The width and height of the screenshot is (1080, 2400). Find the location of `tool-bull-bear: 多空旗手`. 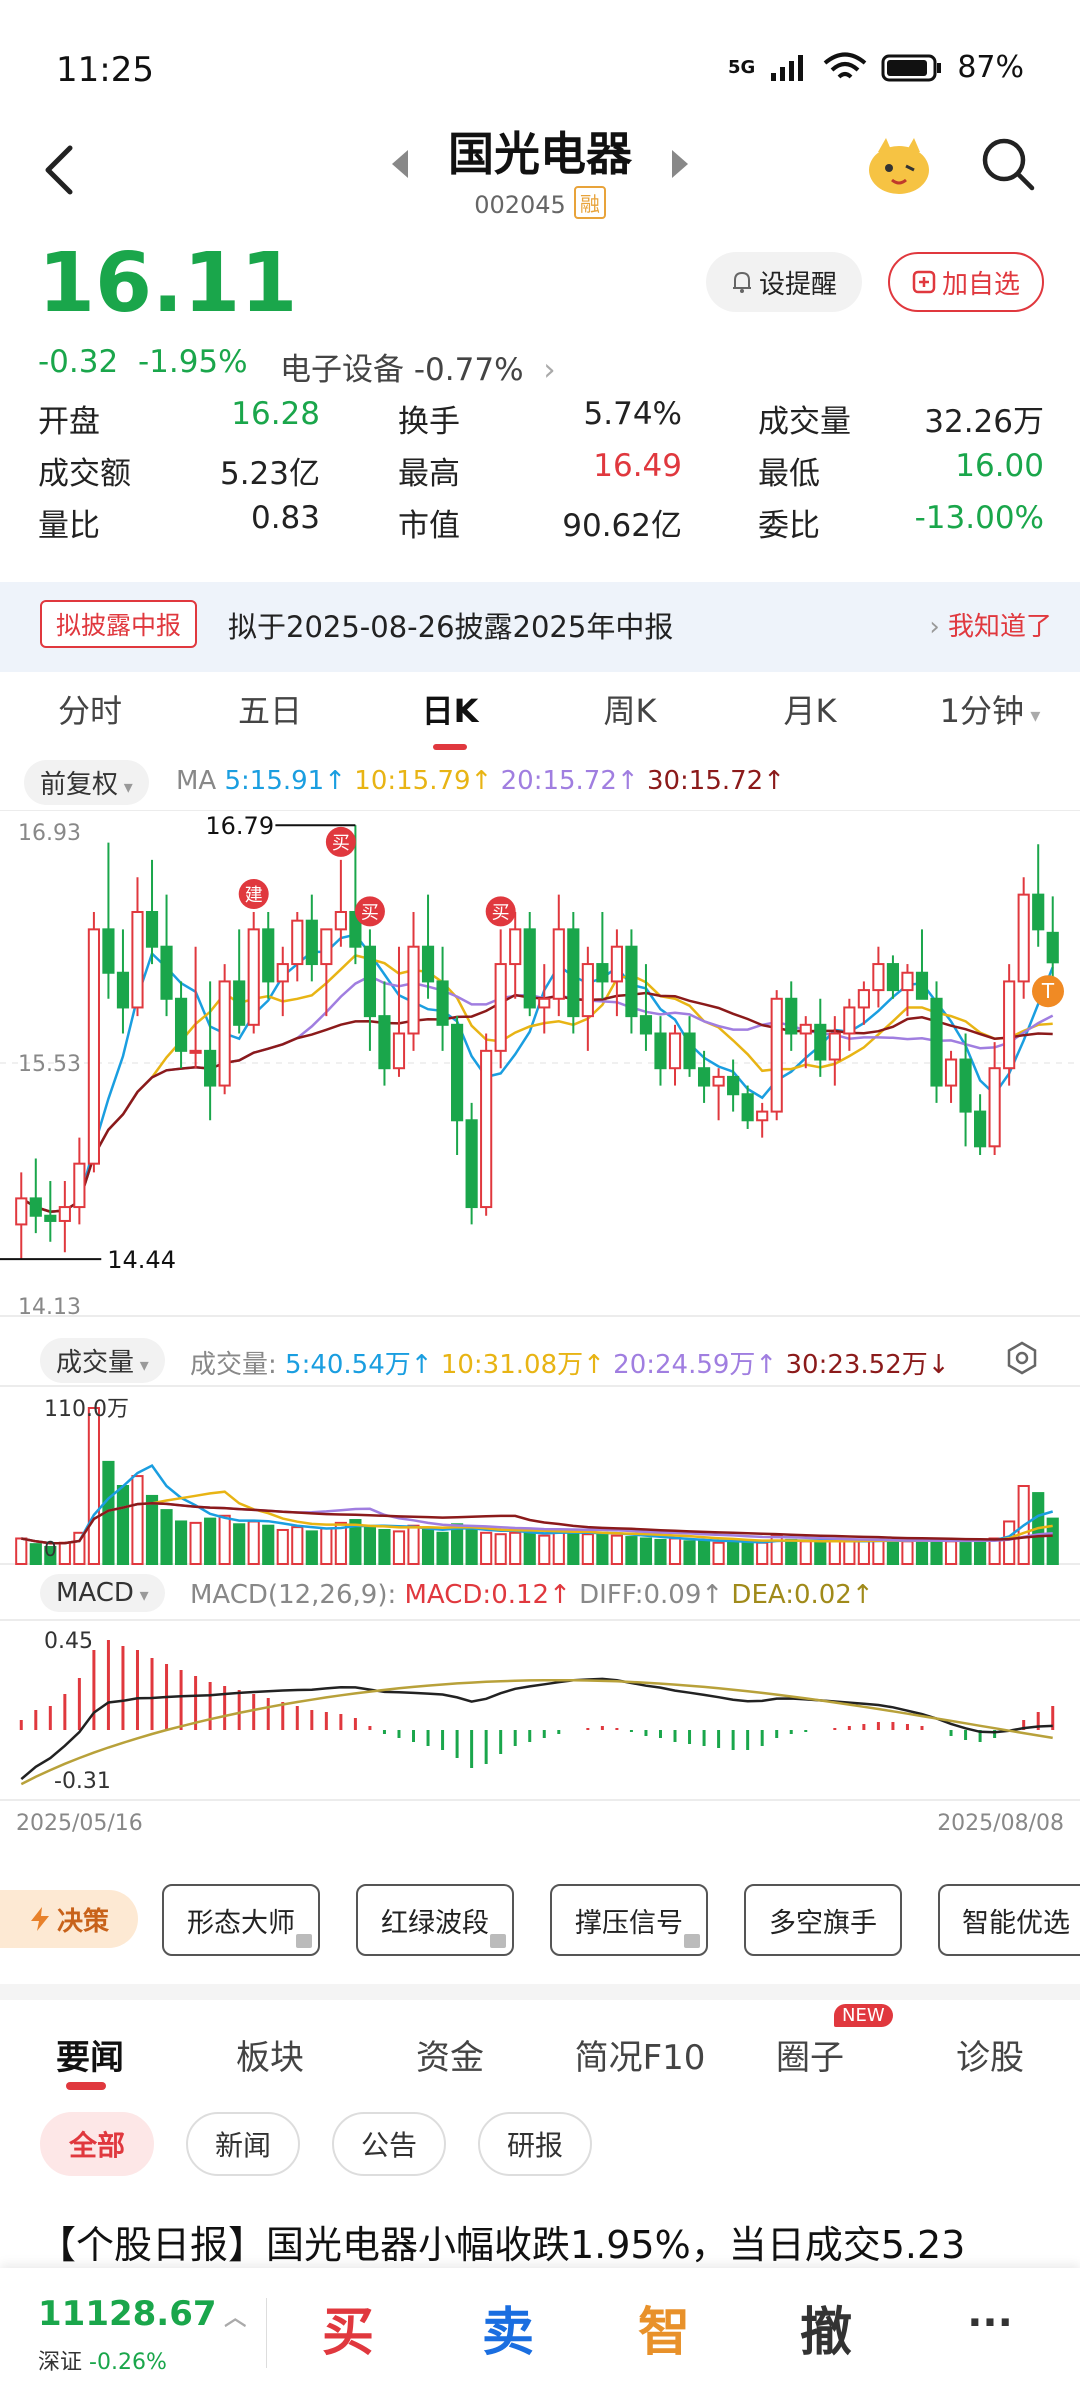

tool-bull-bear: 多空旗手 is located at coordinates (823, 1920).